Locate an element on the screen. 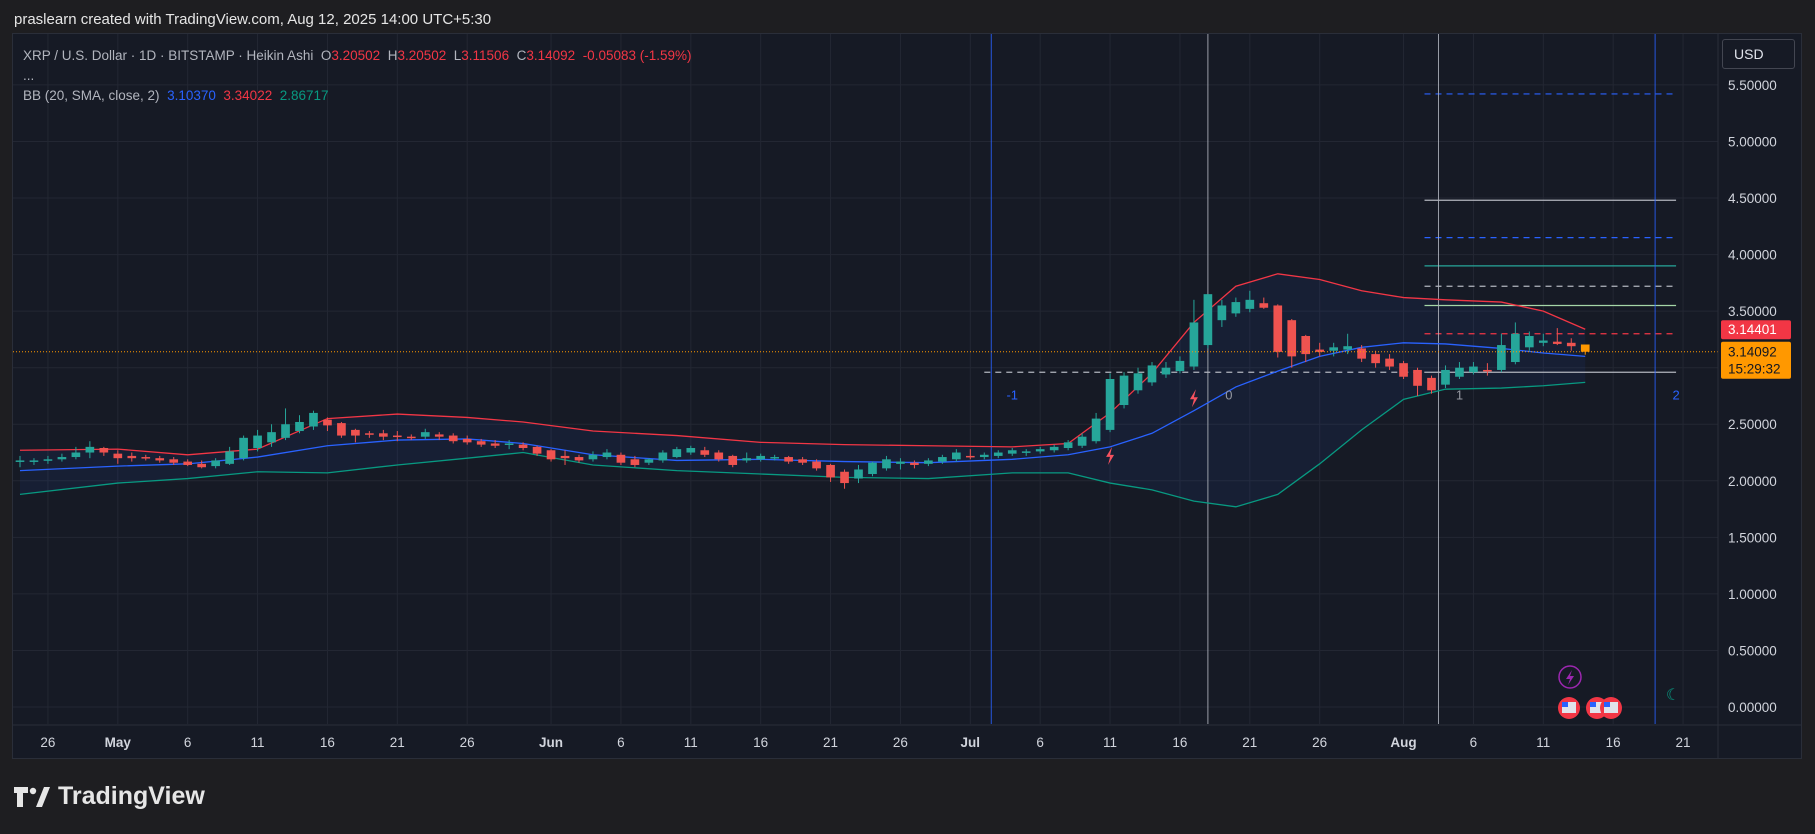  cycle-label: 0 is located at coordinates (1228, 394).